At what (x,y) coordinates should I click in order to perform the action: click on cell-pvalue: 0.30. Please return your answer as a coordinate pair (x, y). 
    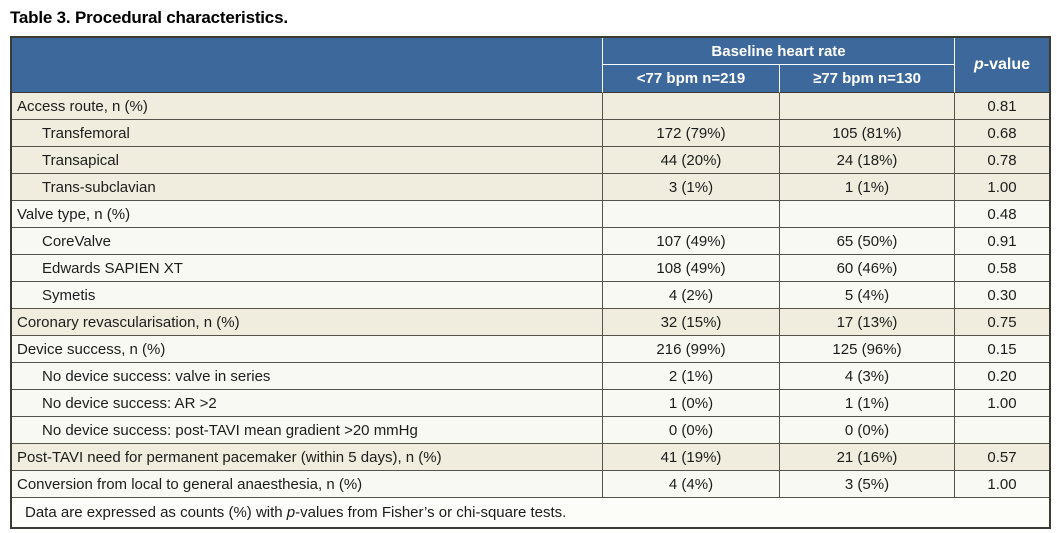
    Looking at the image, I should click on (1002, 295).